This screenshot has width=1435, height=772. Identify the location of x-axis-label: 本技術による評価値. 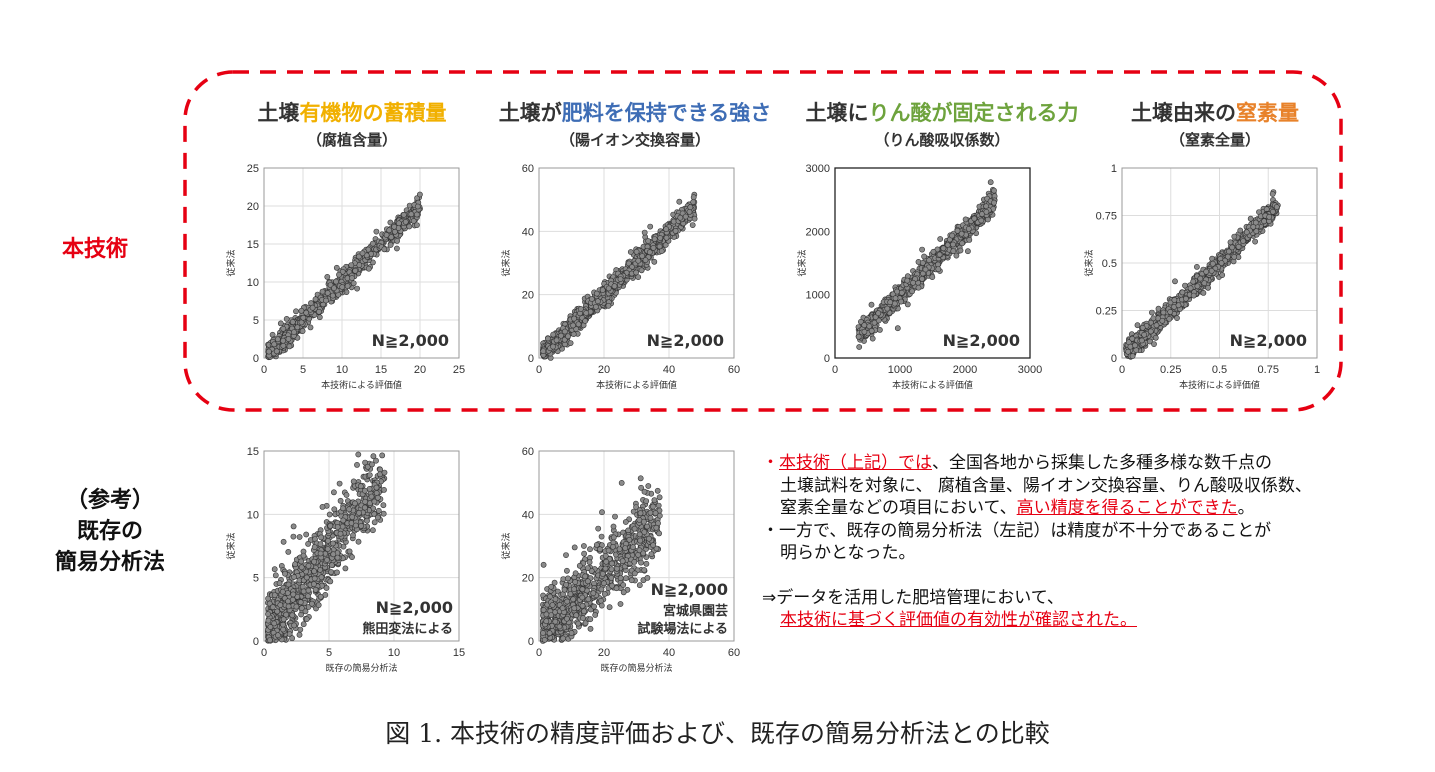
(1219, 385).